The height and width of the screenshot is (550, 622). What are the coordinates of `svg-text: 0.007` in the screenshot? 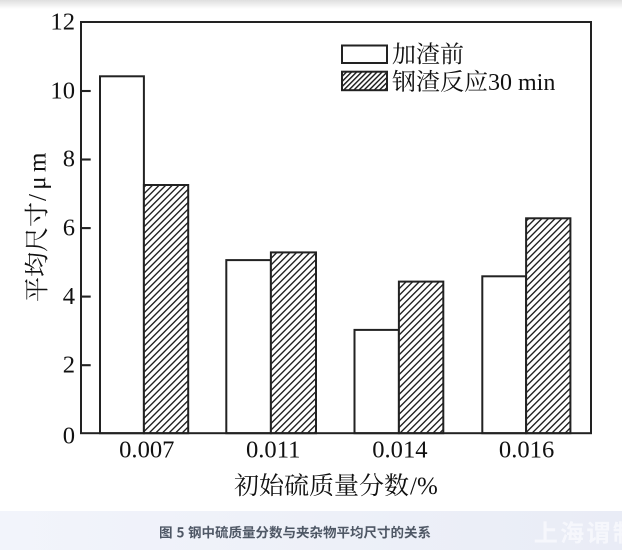 It's located at (146, 450).